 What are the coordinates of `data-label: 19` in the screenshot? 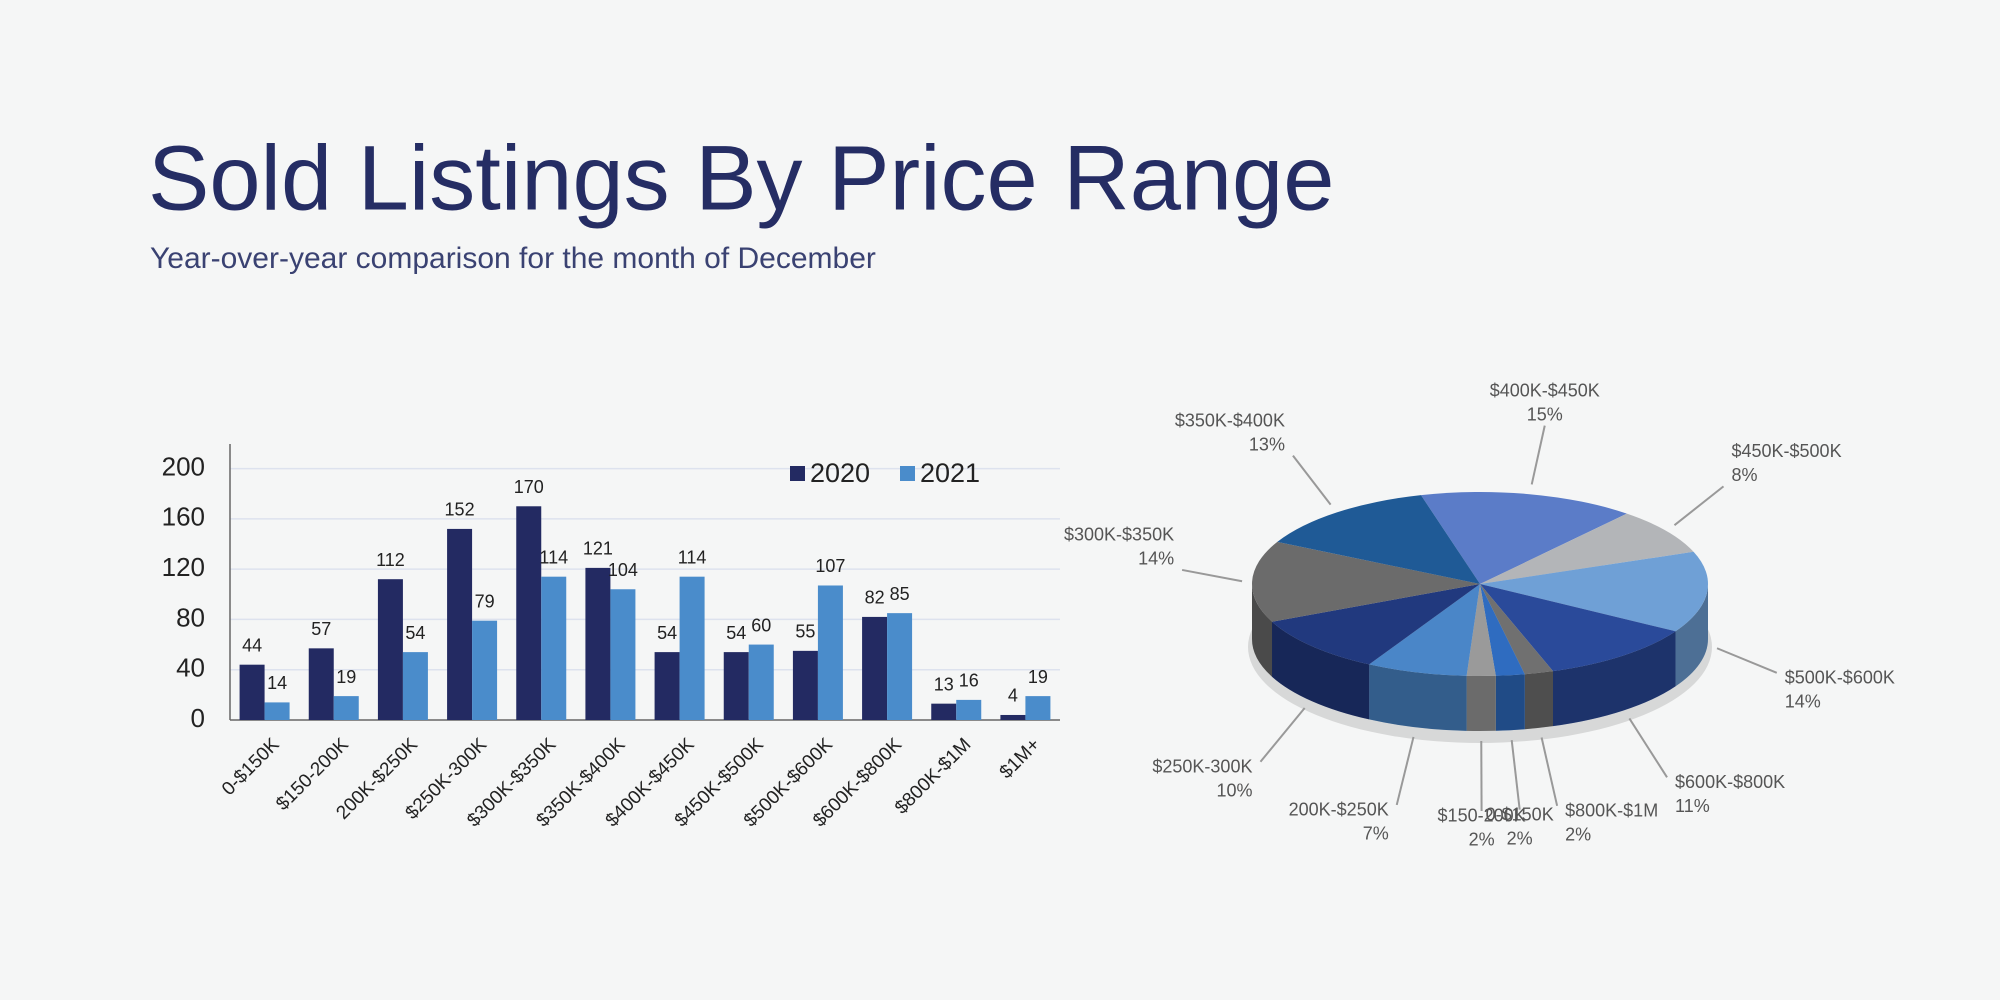 It's located at (1038, 677).